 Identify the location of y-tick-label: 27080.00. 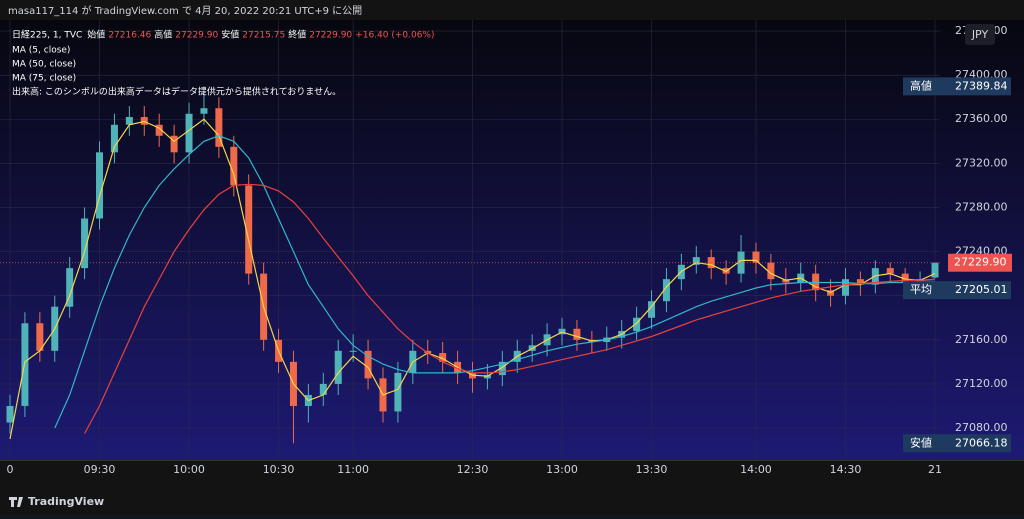
(981, 427).